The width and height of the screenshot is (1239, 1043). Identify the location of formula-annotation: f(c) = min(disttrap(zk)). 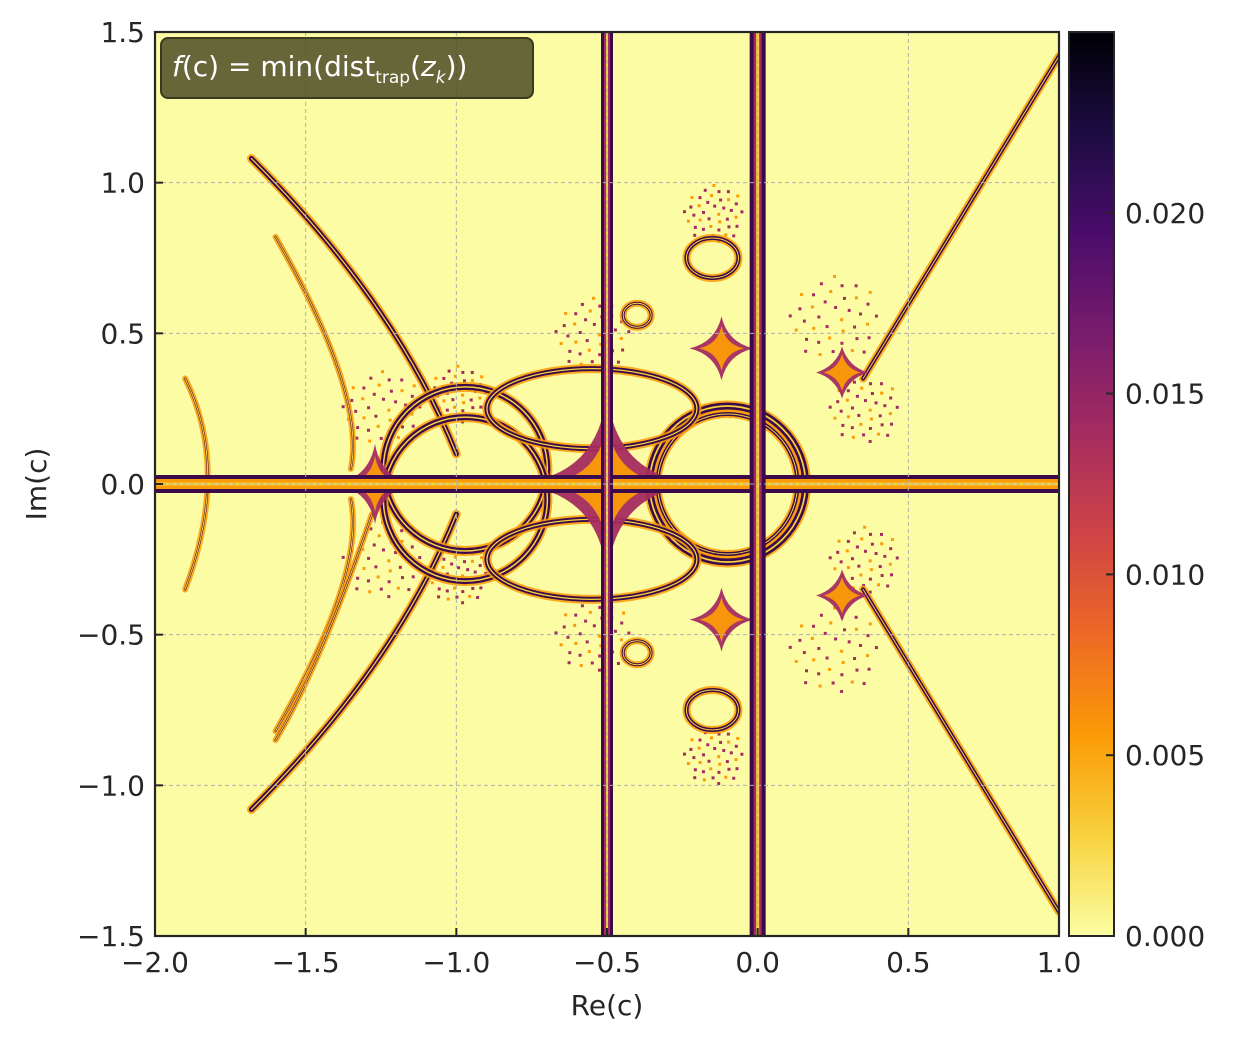
(347, 68).